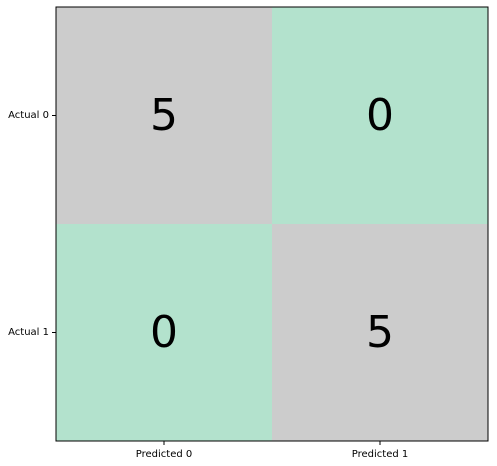 The image size is (497, 466). I want to click on cell-value-r1-c0: 0, so click(164, 332).